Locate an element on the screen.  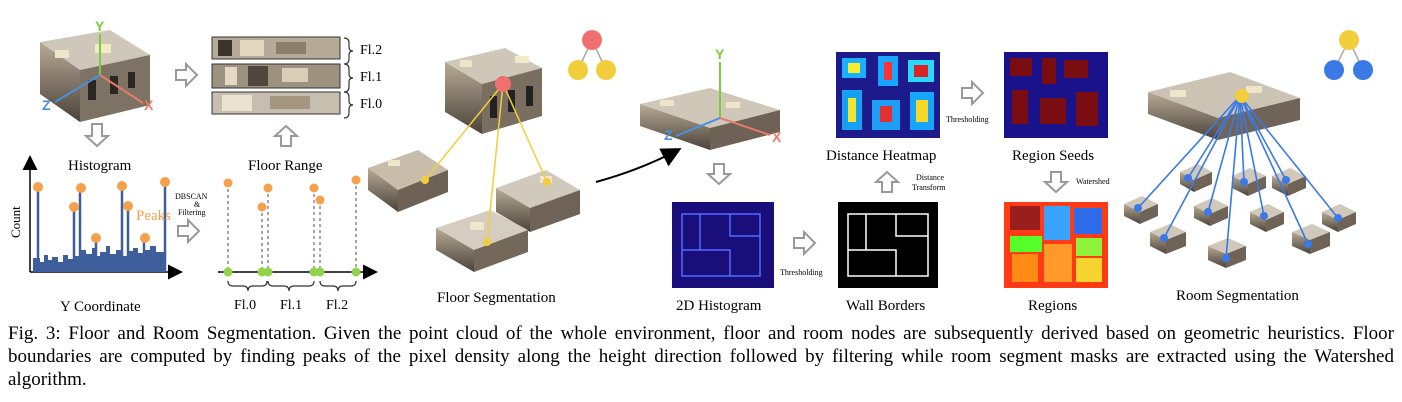
distance-transform-label-2: Transform is located at coordinates (929, 187).